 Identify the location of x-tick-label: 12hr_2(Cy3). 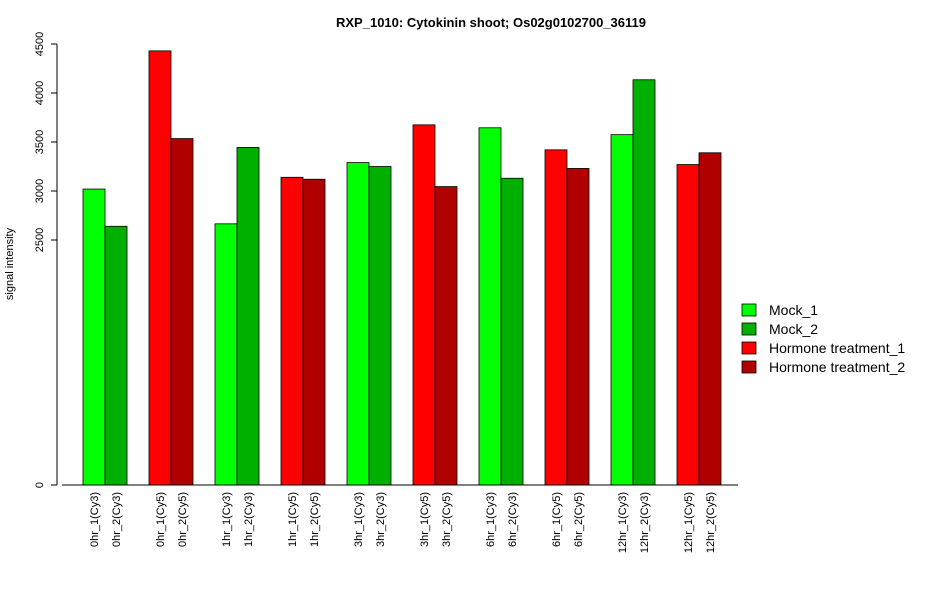
(645, 522).